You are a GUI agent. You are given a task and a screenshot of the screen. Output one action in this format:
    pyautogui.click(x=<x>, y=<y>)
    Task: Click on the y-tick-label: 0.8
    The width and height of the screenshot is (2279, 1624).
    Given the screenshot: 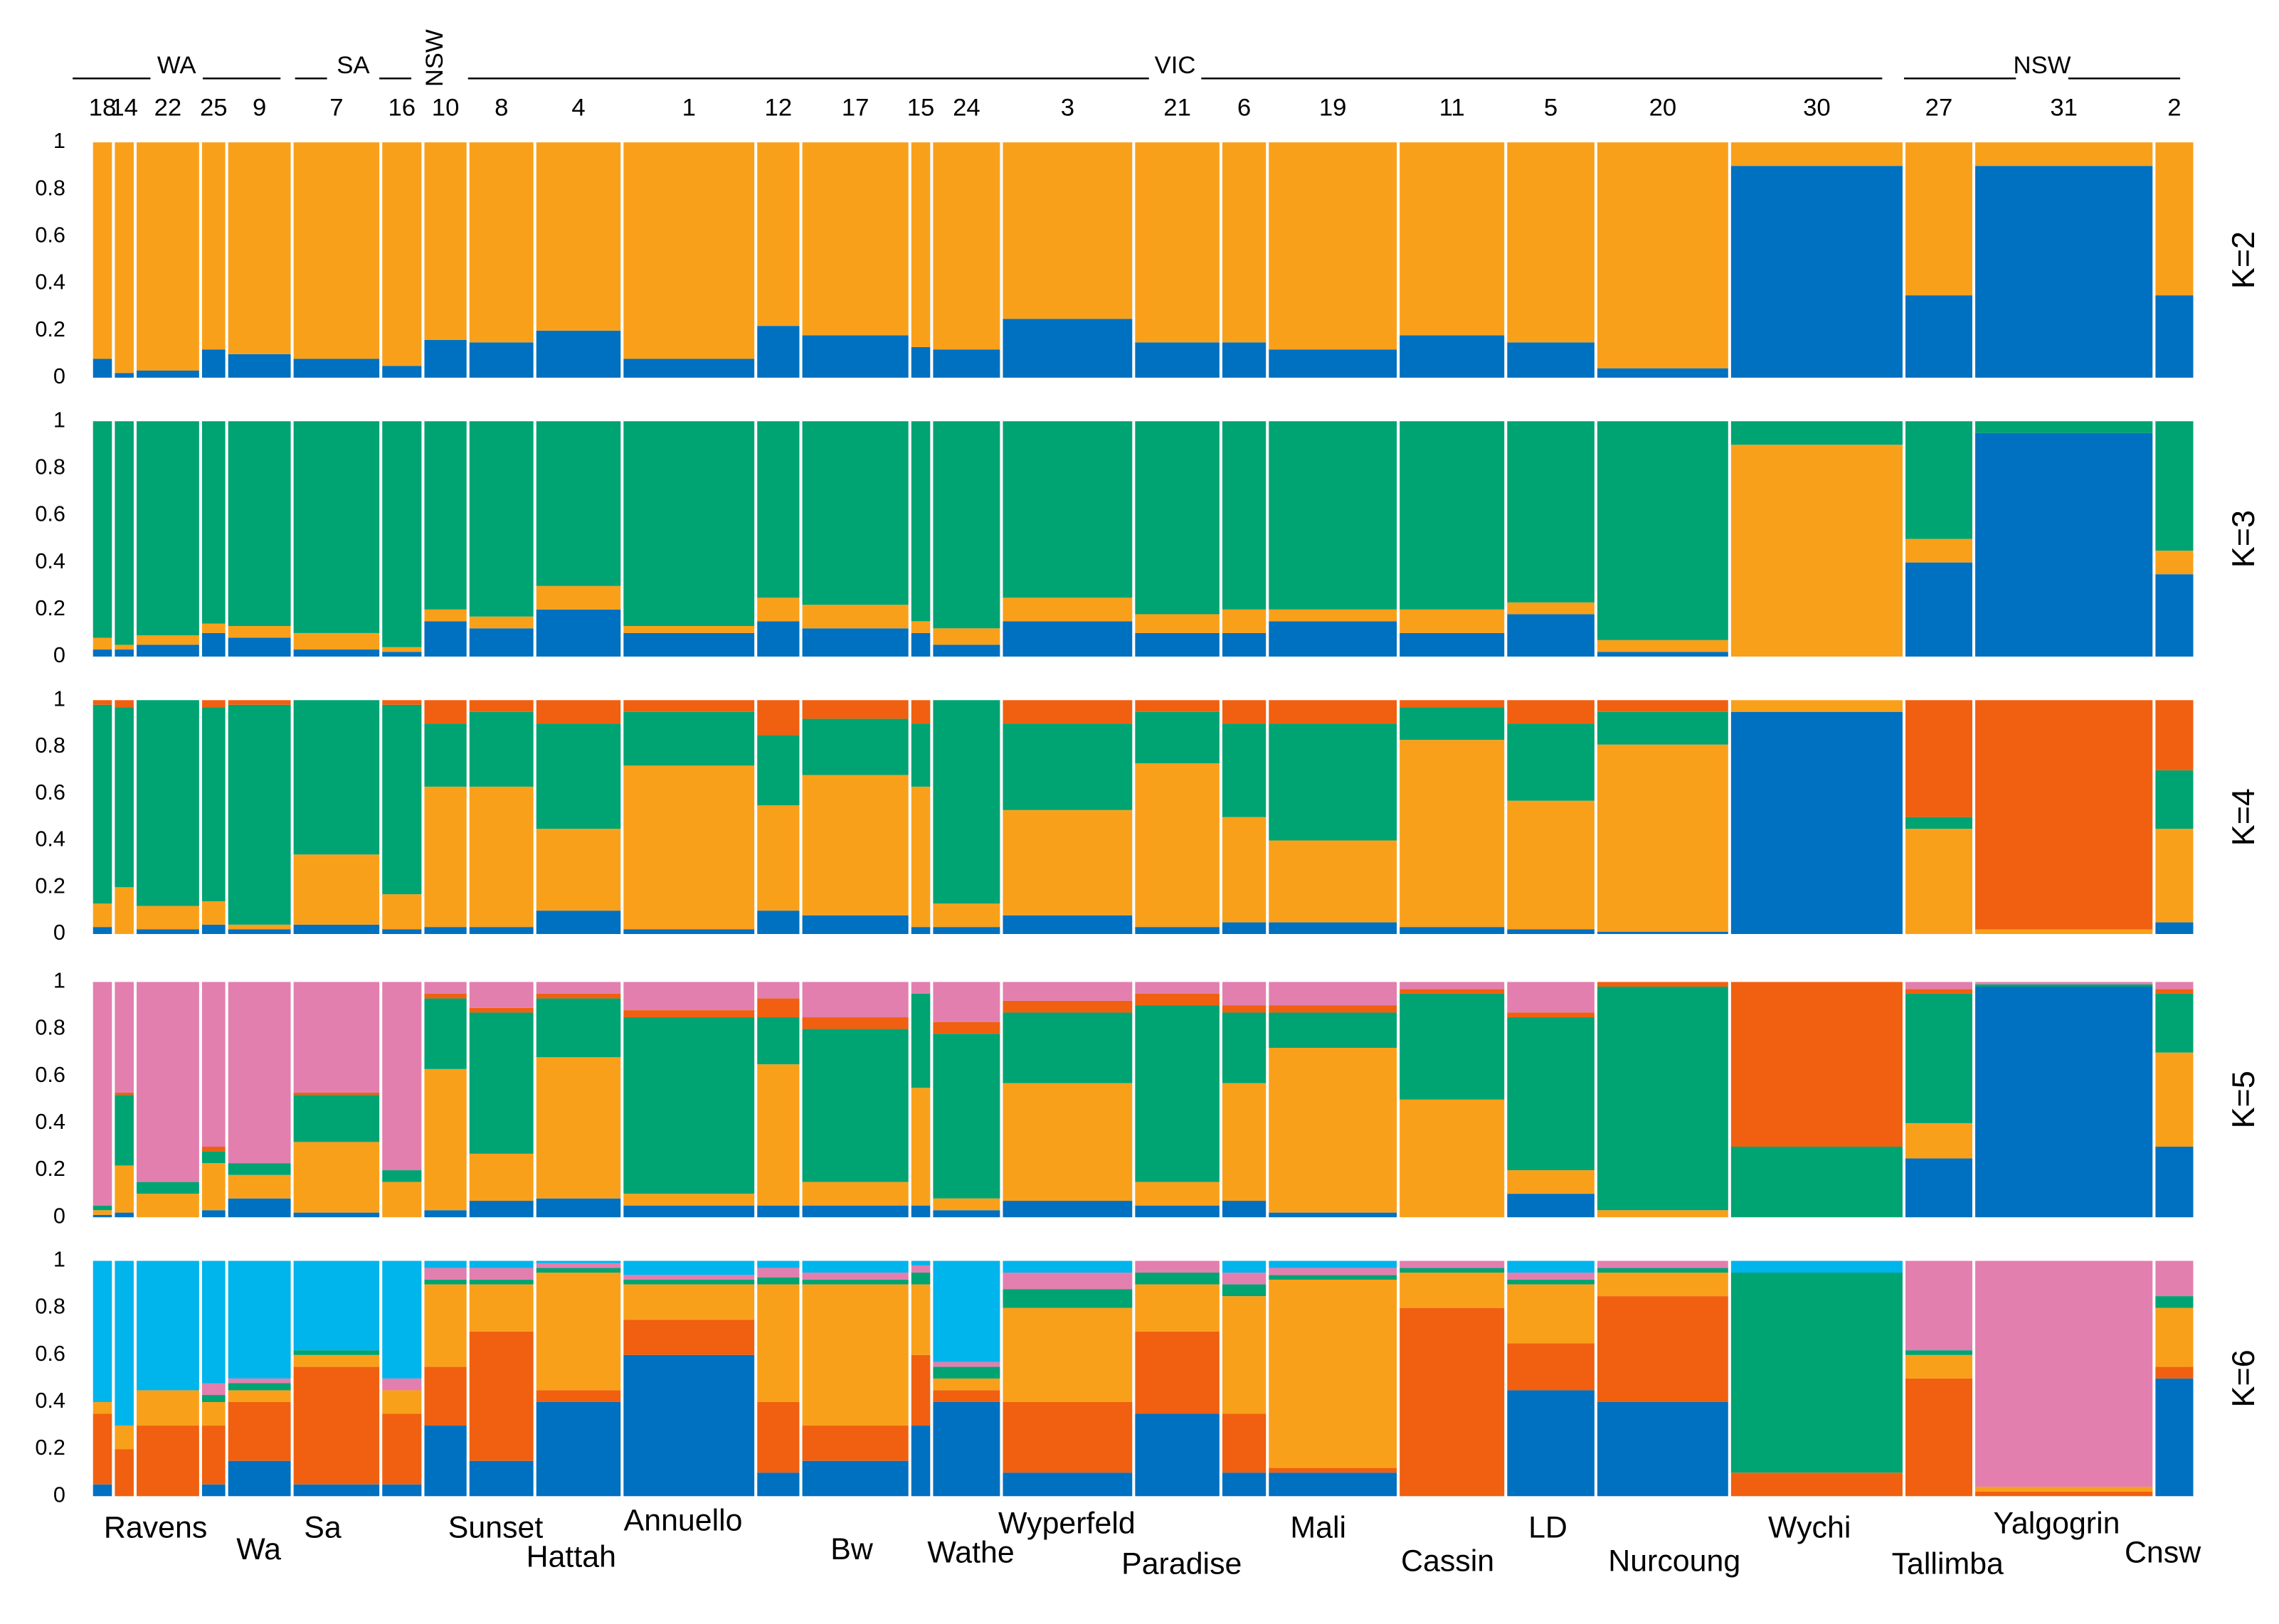 What is the action you would take?
    pyautogui.click(x=50, y=745)
    